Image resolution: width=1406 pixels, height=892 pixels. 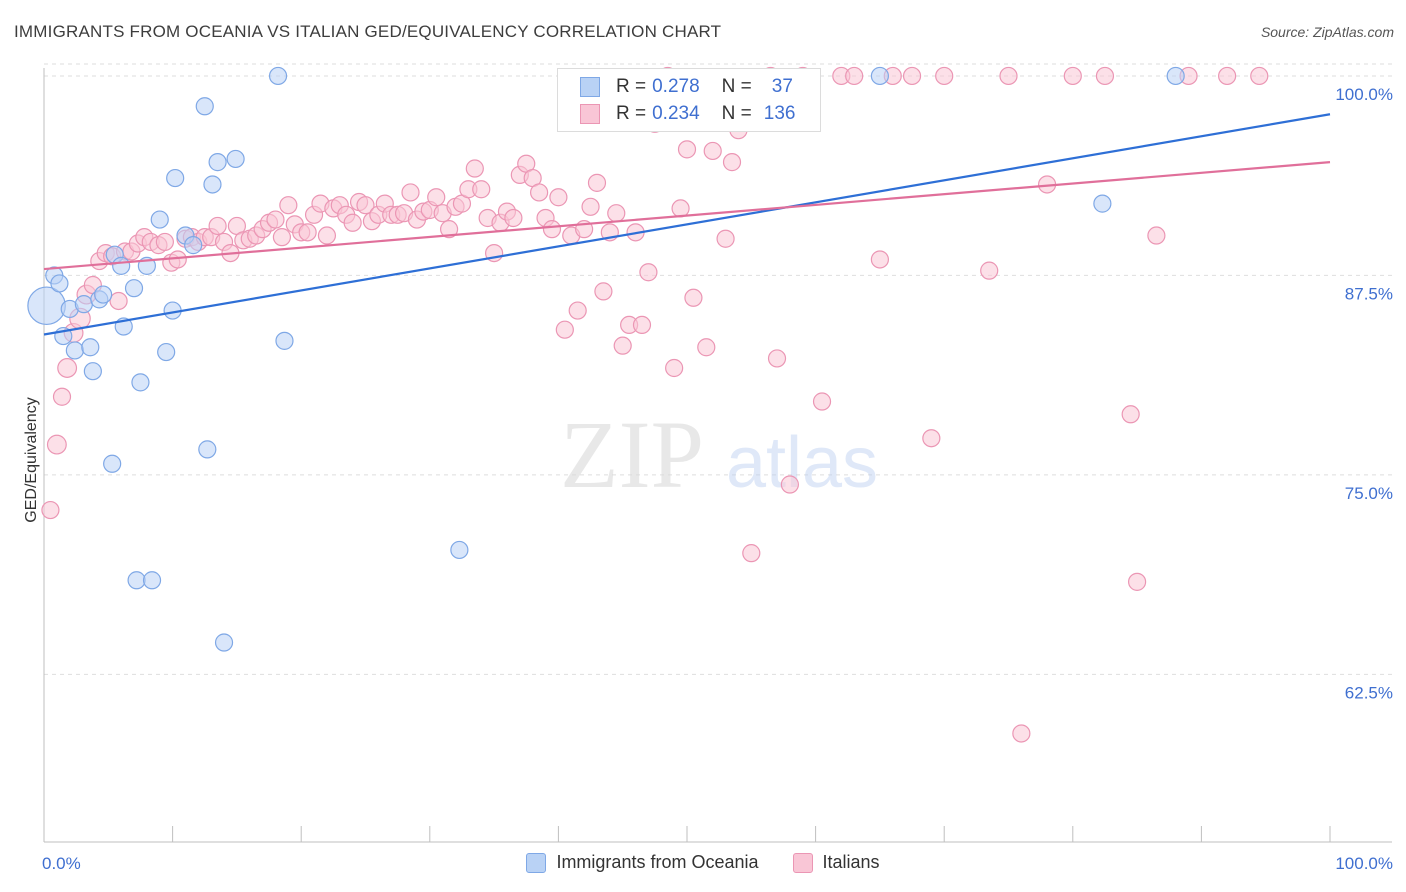 What do you see at coordinates (1369, 692) in the screenshot?
I see `y-tick-label: 62.5%` at bounding box center [1369, 692].